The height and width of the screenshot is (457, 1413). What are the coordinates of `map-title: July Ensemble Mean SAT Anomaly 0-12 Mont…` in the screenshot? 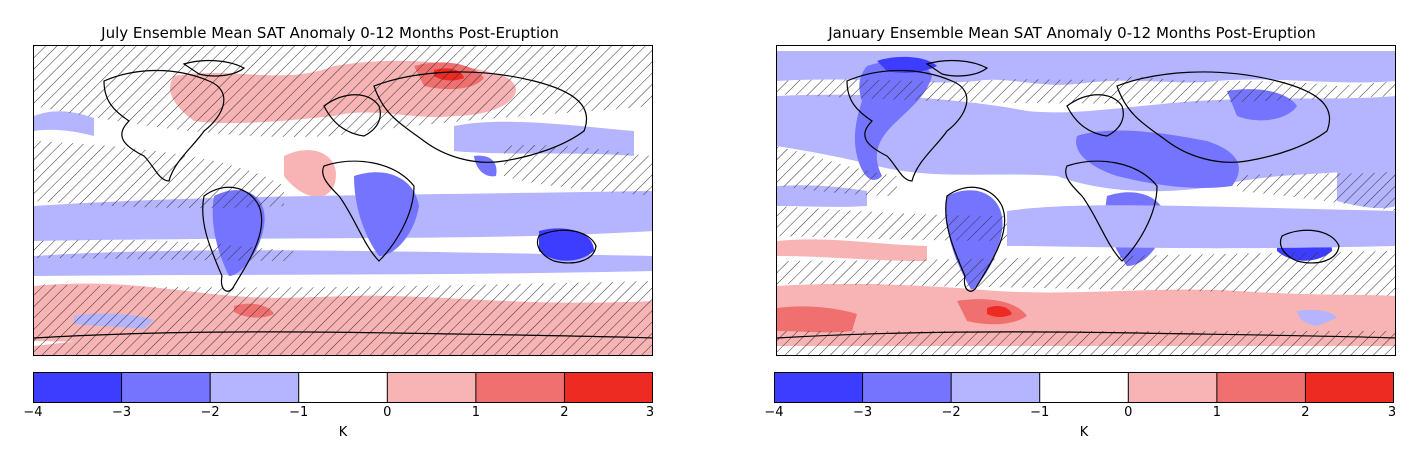 It's located at (330, 33).